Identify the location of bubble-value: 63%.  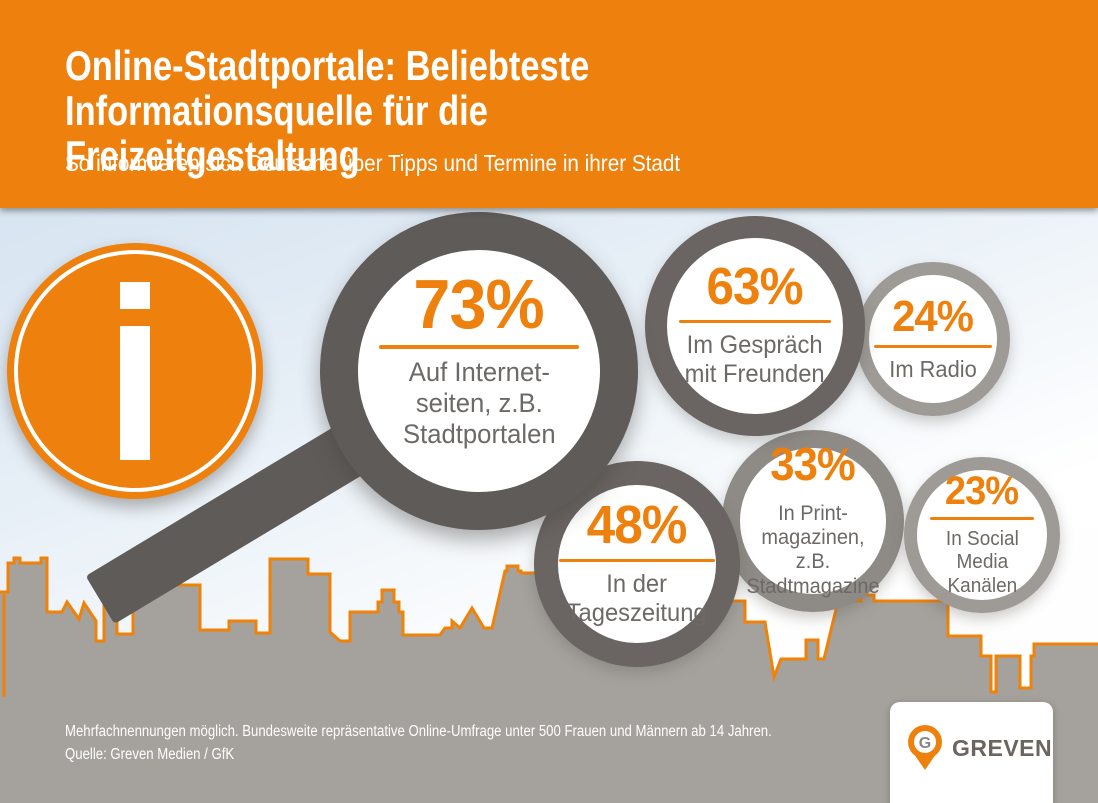
(755, 287).